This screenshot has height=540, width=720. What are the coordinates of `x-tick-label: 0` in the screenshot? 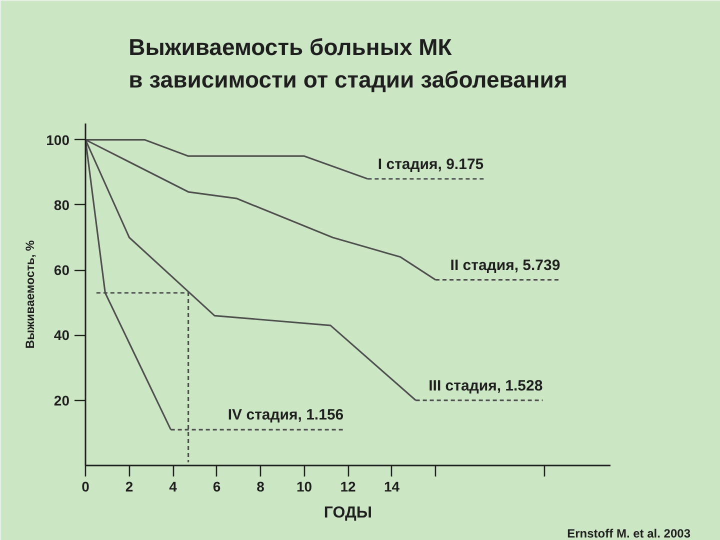 It's located at (86, 486).